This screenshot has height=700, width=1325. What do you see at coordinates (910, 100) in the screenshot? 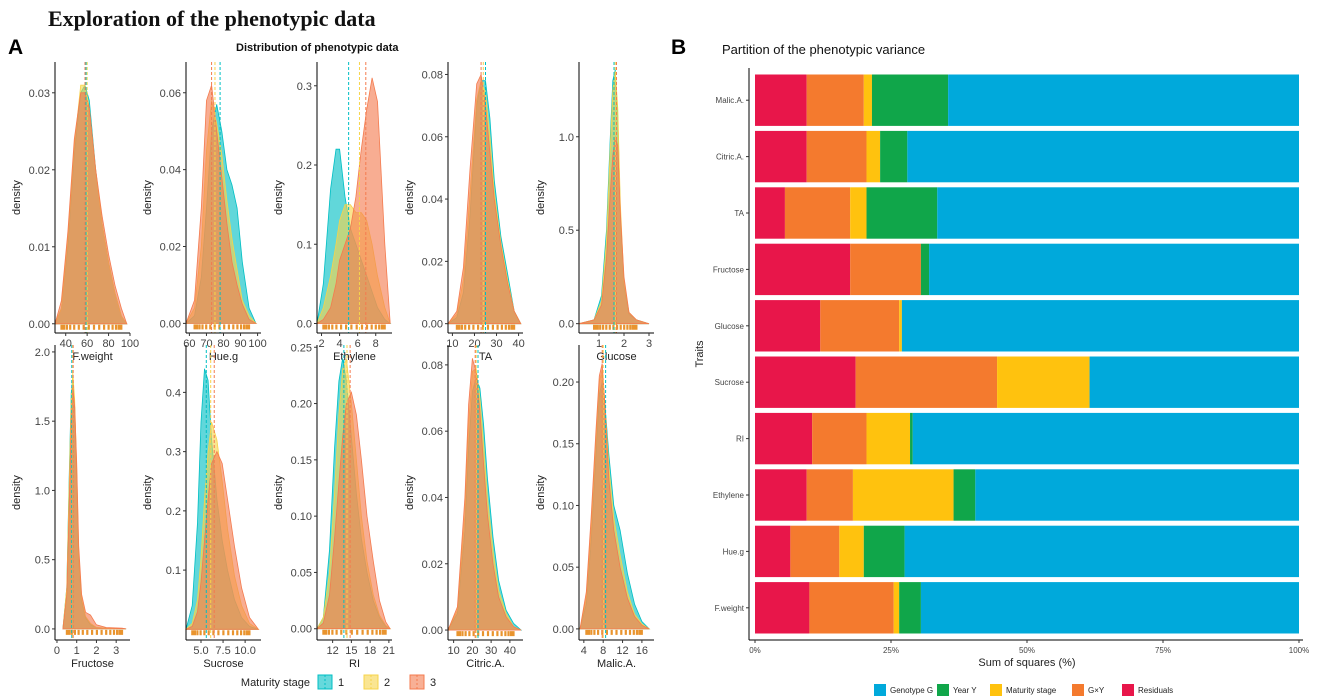
I see `bar-malic-a-year-y` at bounding box center [910, 100].